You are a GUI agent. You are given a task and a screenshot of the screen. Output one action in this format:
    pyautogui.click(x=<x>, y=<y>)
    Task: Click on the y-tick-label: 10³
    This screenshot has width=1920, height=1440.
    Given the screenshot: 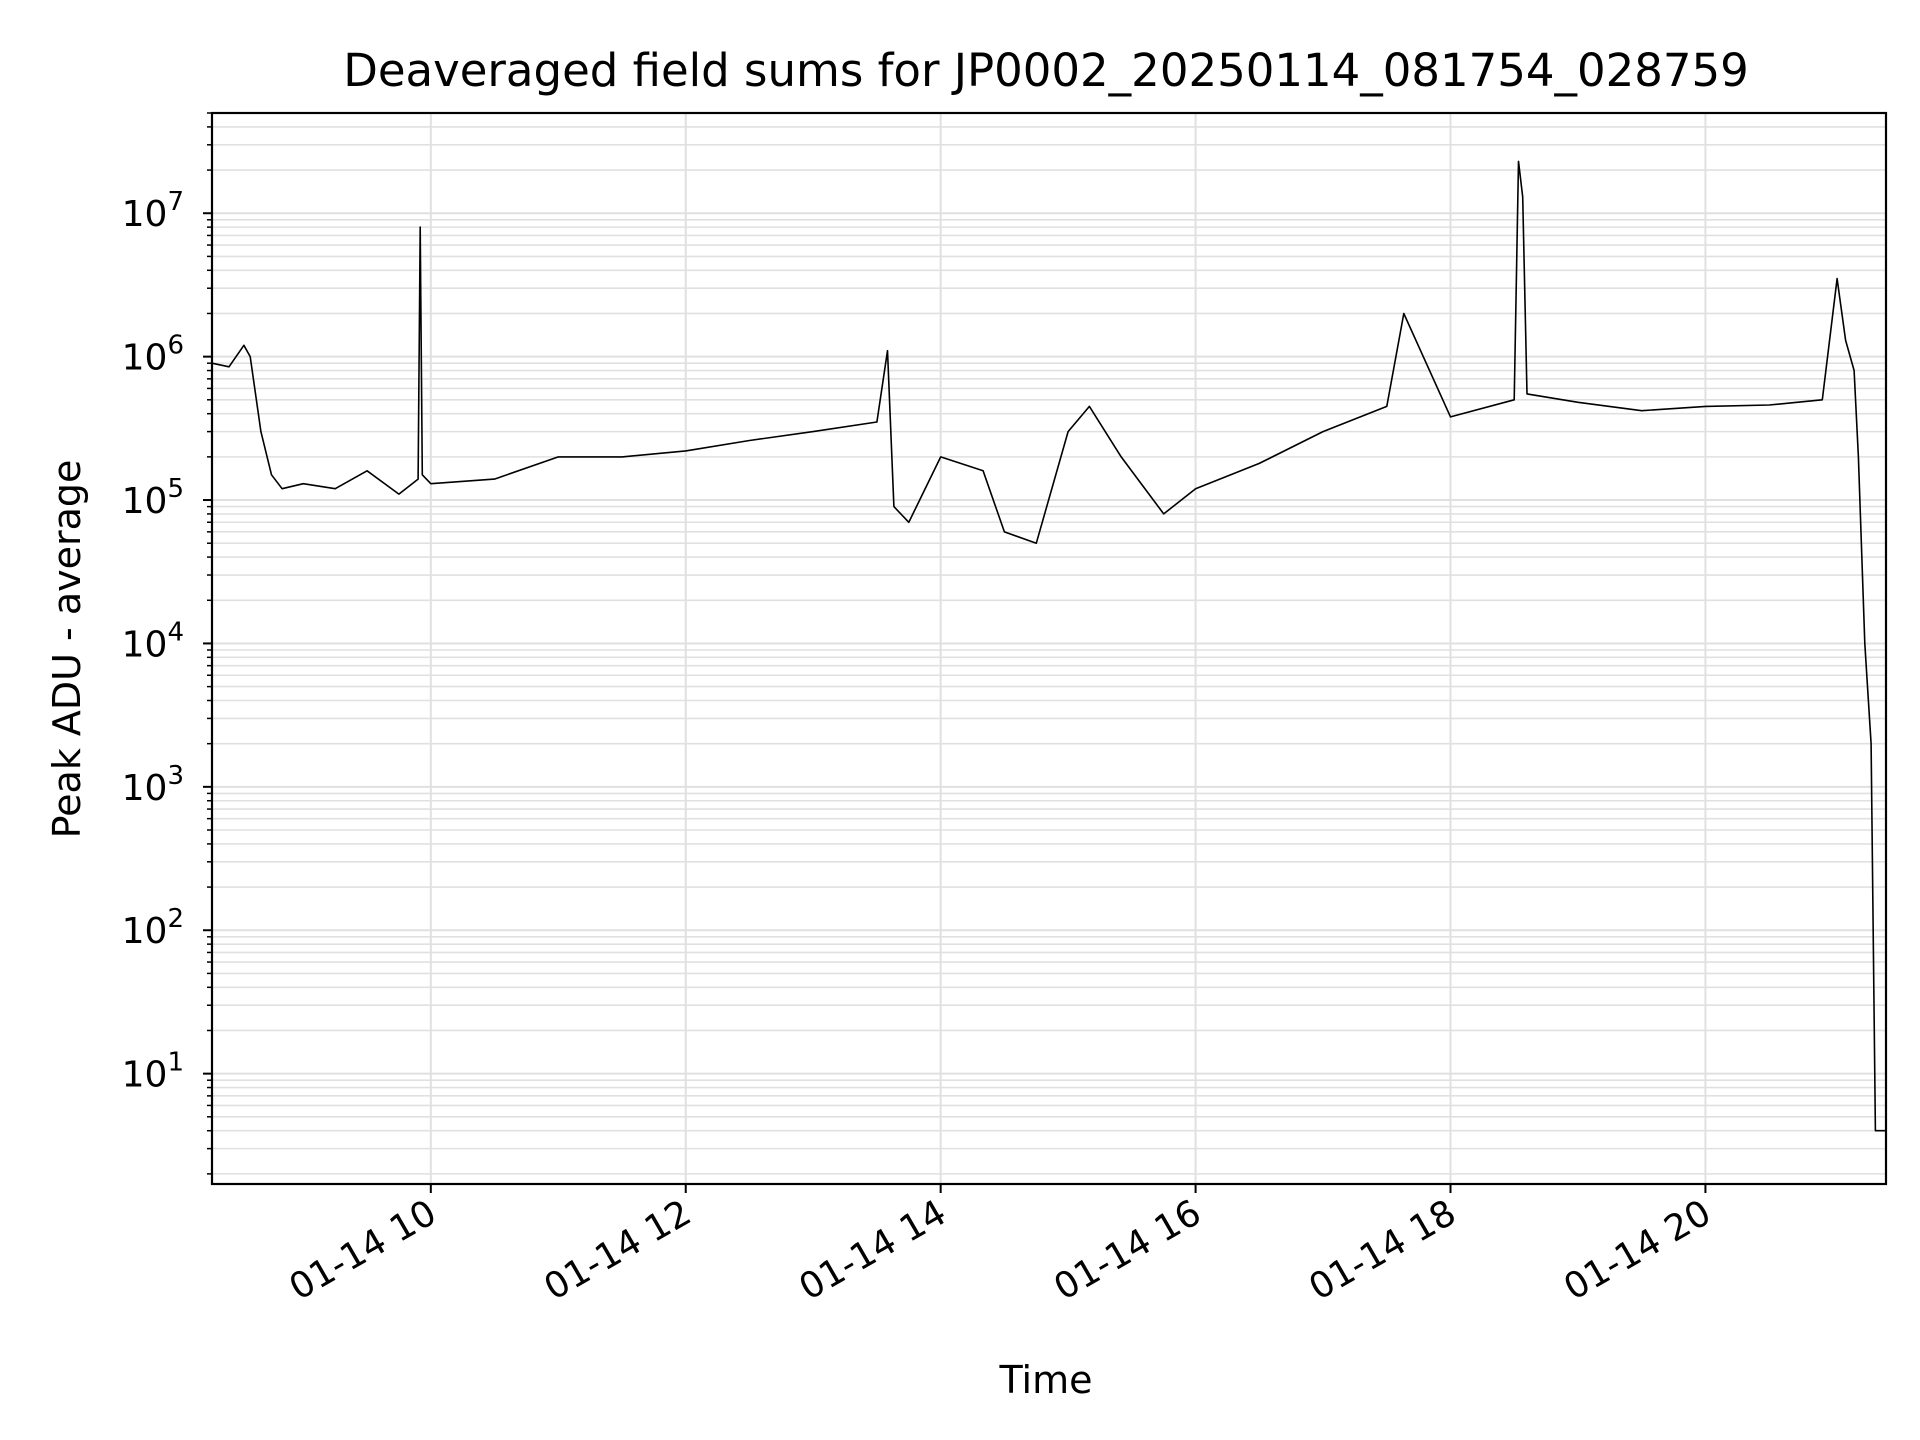 What is the action you would take?
    pyautogui.click(x=153, y=785)
    